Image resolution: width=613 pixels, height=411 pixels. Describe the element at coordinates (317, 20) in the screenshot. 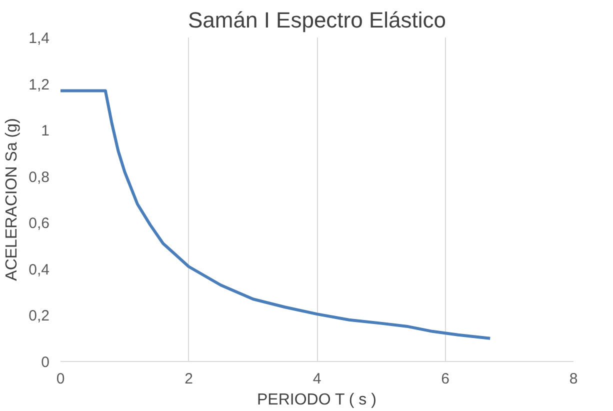

I see `chart-title: Samán I Espectro Elástico` at that location.